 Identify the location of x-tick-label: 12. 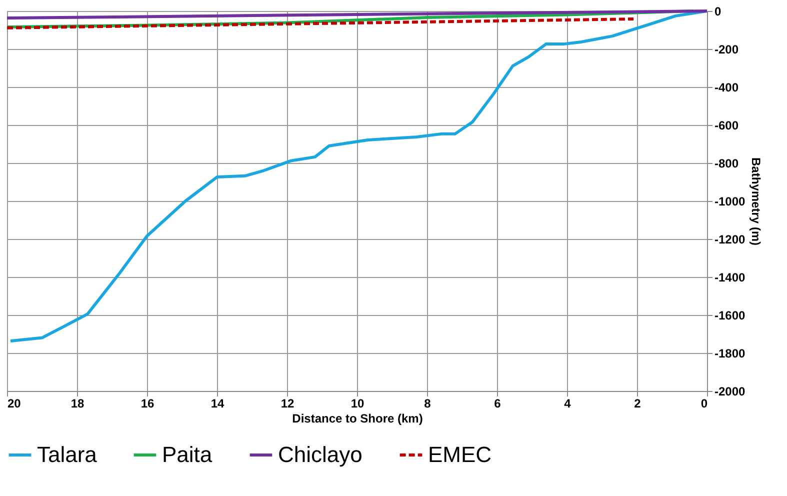
(287, 403).